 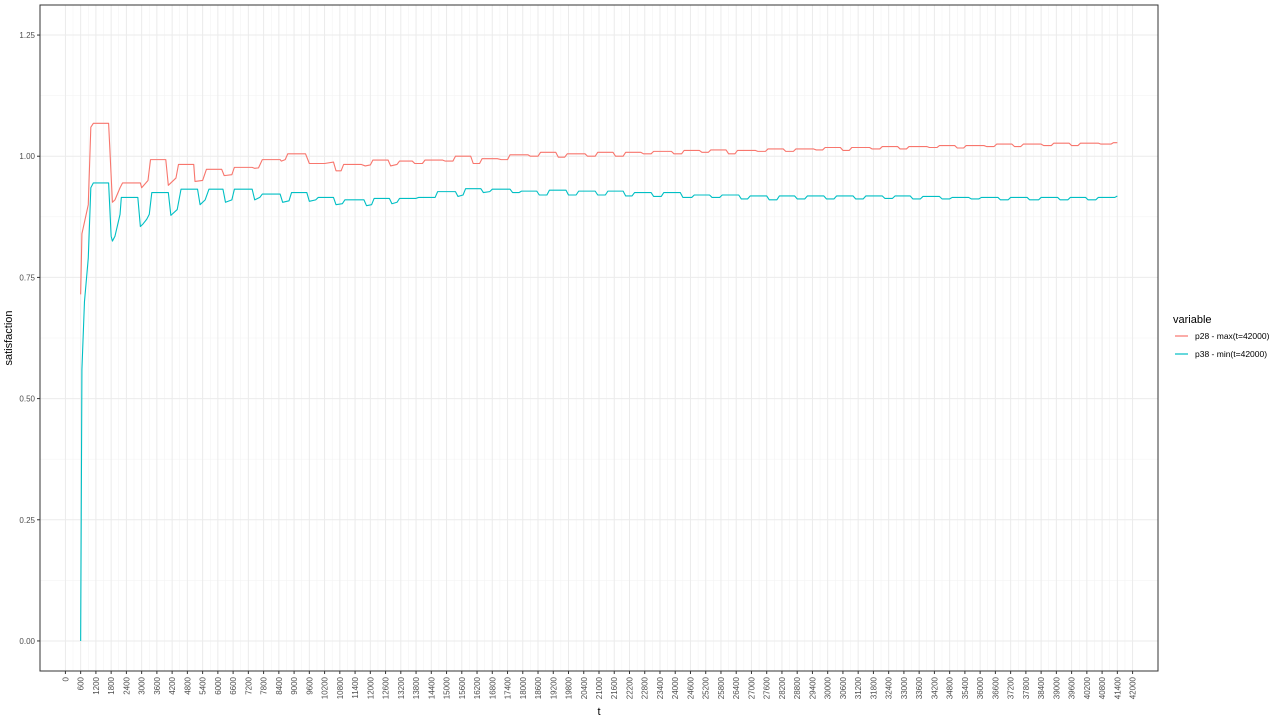 What do you see at coordinates (27, 399) in the screenshot?
I see `y-tick-label: 0.50` at bounding box center [27, 399].